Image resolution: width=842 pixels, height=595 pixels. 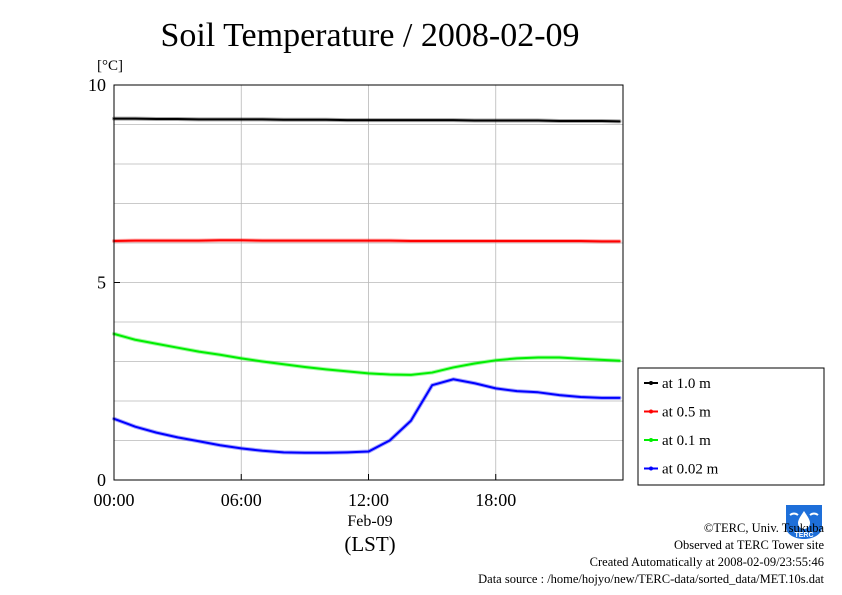 I want to click on y-tick-label: 0, so click(x=101, y=480).